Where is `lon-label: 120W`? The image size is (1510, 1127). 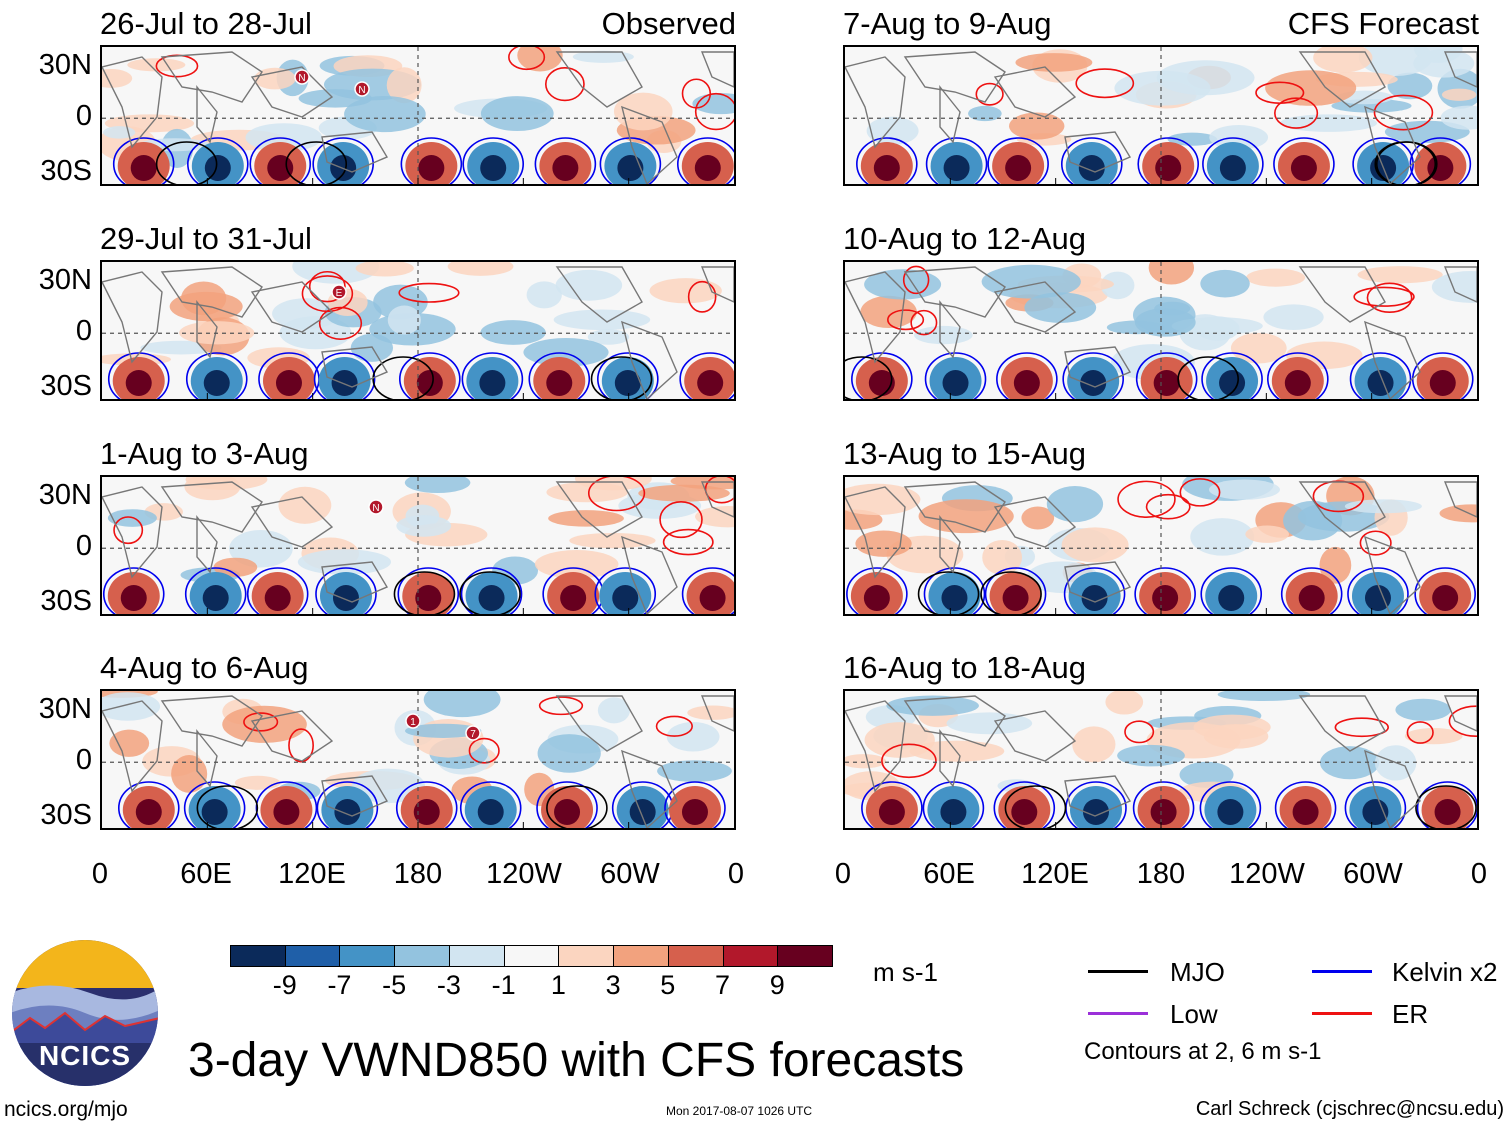 lon-label: 120W is located at coordinates (524, 874).